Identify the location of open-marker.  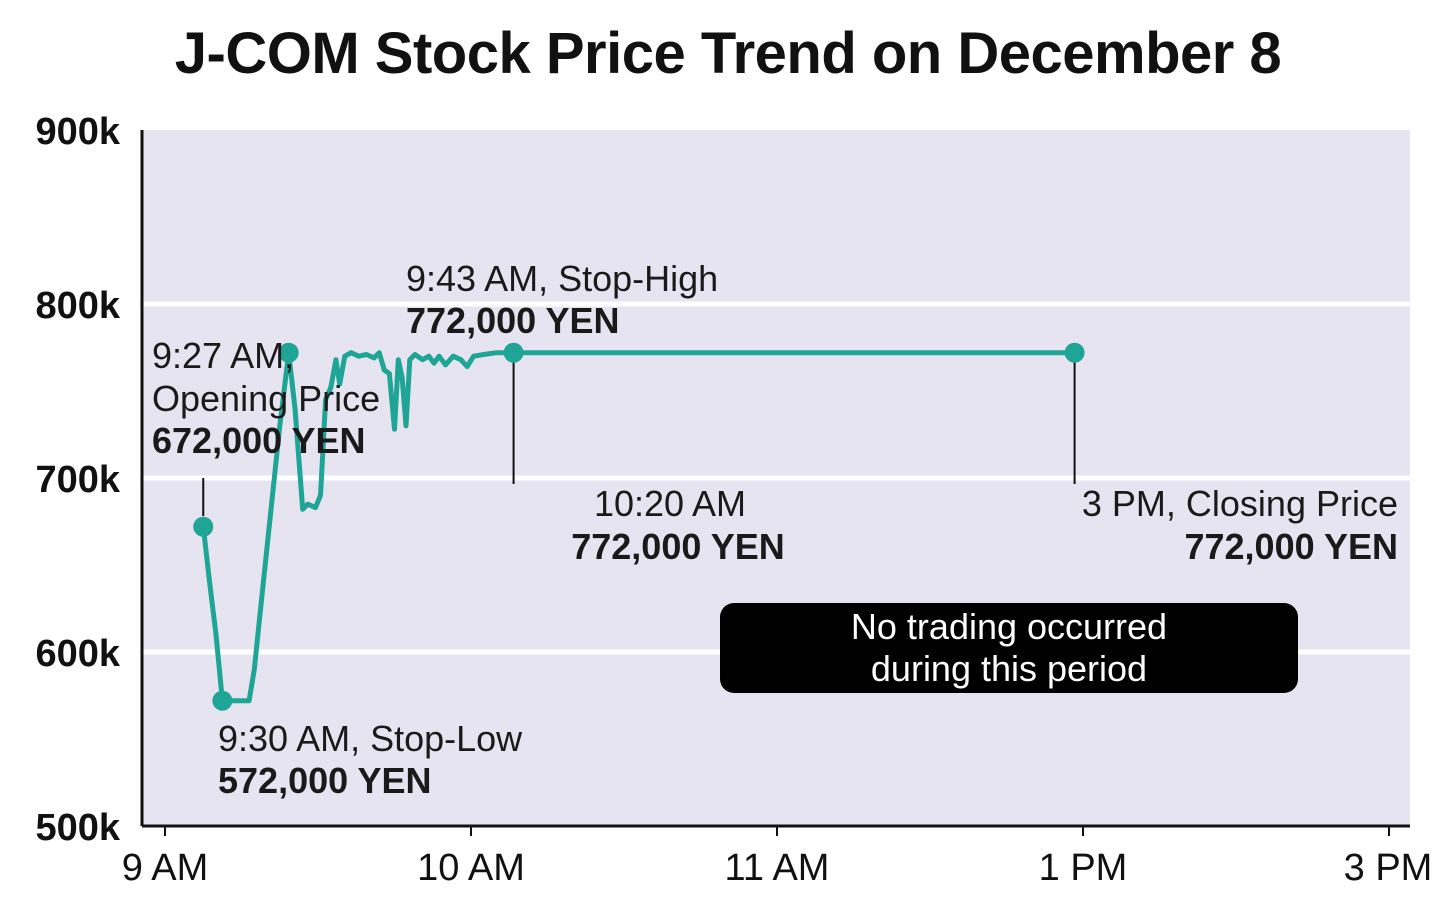
(203, 526).